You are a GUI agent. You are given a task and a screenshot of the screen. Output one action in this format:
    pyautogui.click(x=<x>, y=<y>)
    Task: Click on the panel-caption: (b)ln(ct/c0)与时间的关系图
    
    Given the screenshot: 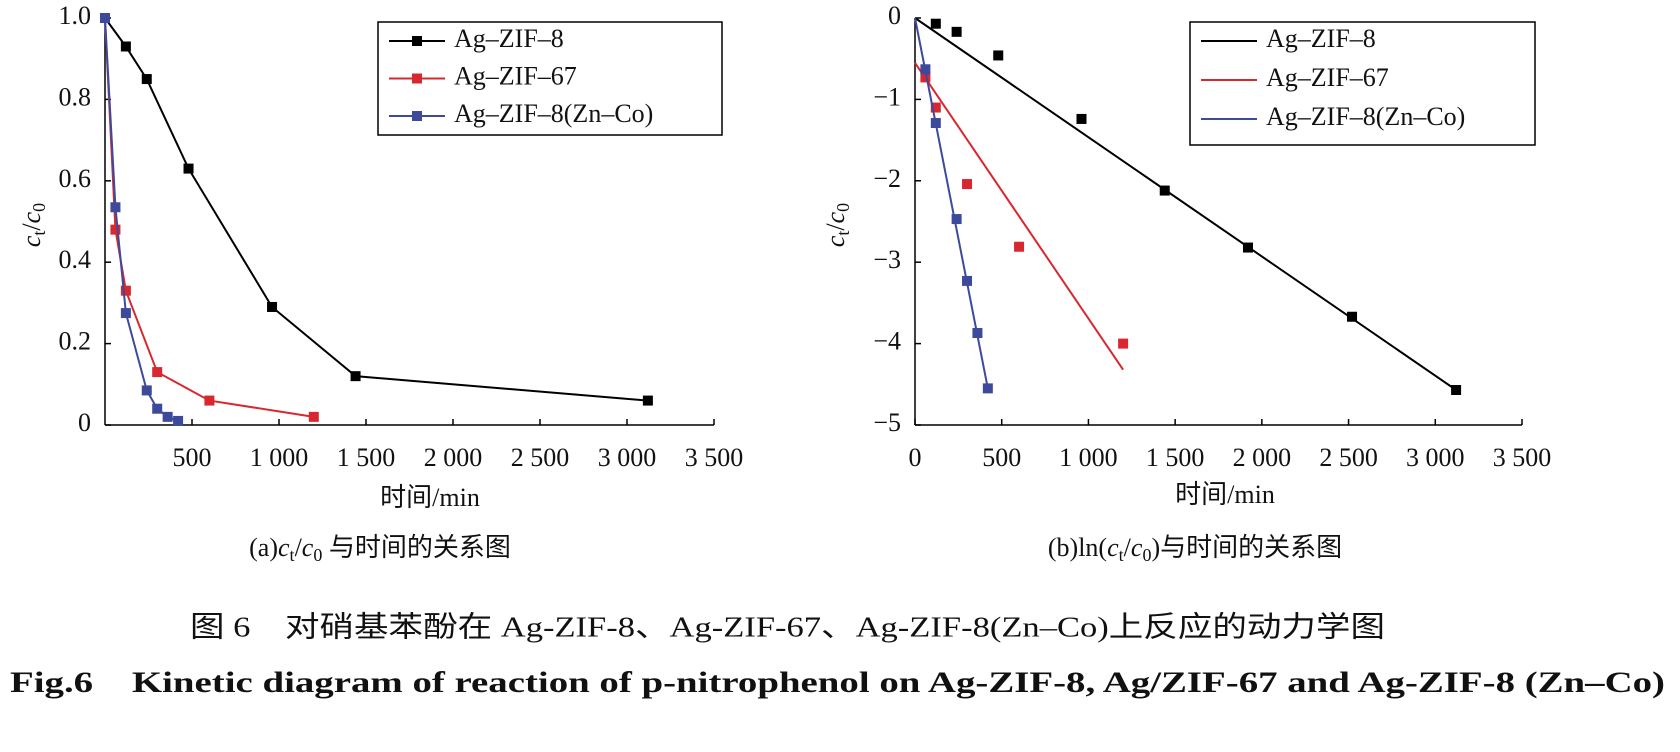 What is the action you would take?
    pyautogui.click(x=1195, y=549)
    